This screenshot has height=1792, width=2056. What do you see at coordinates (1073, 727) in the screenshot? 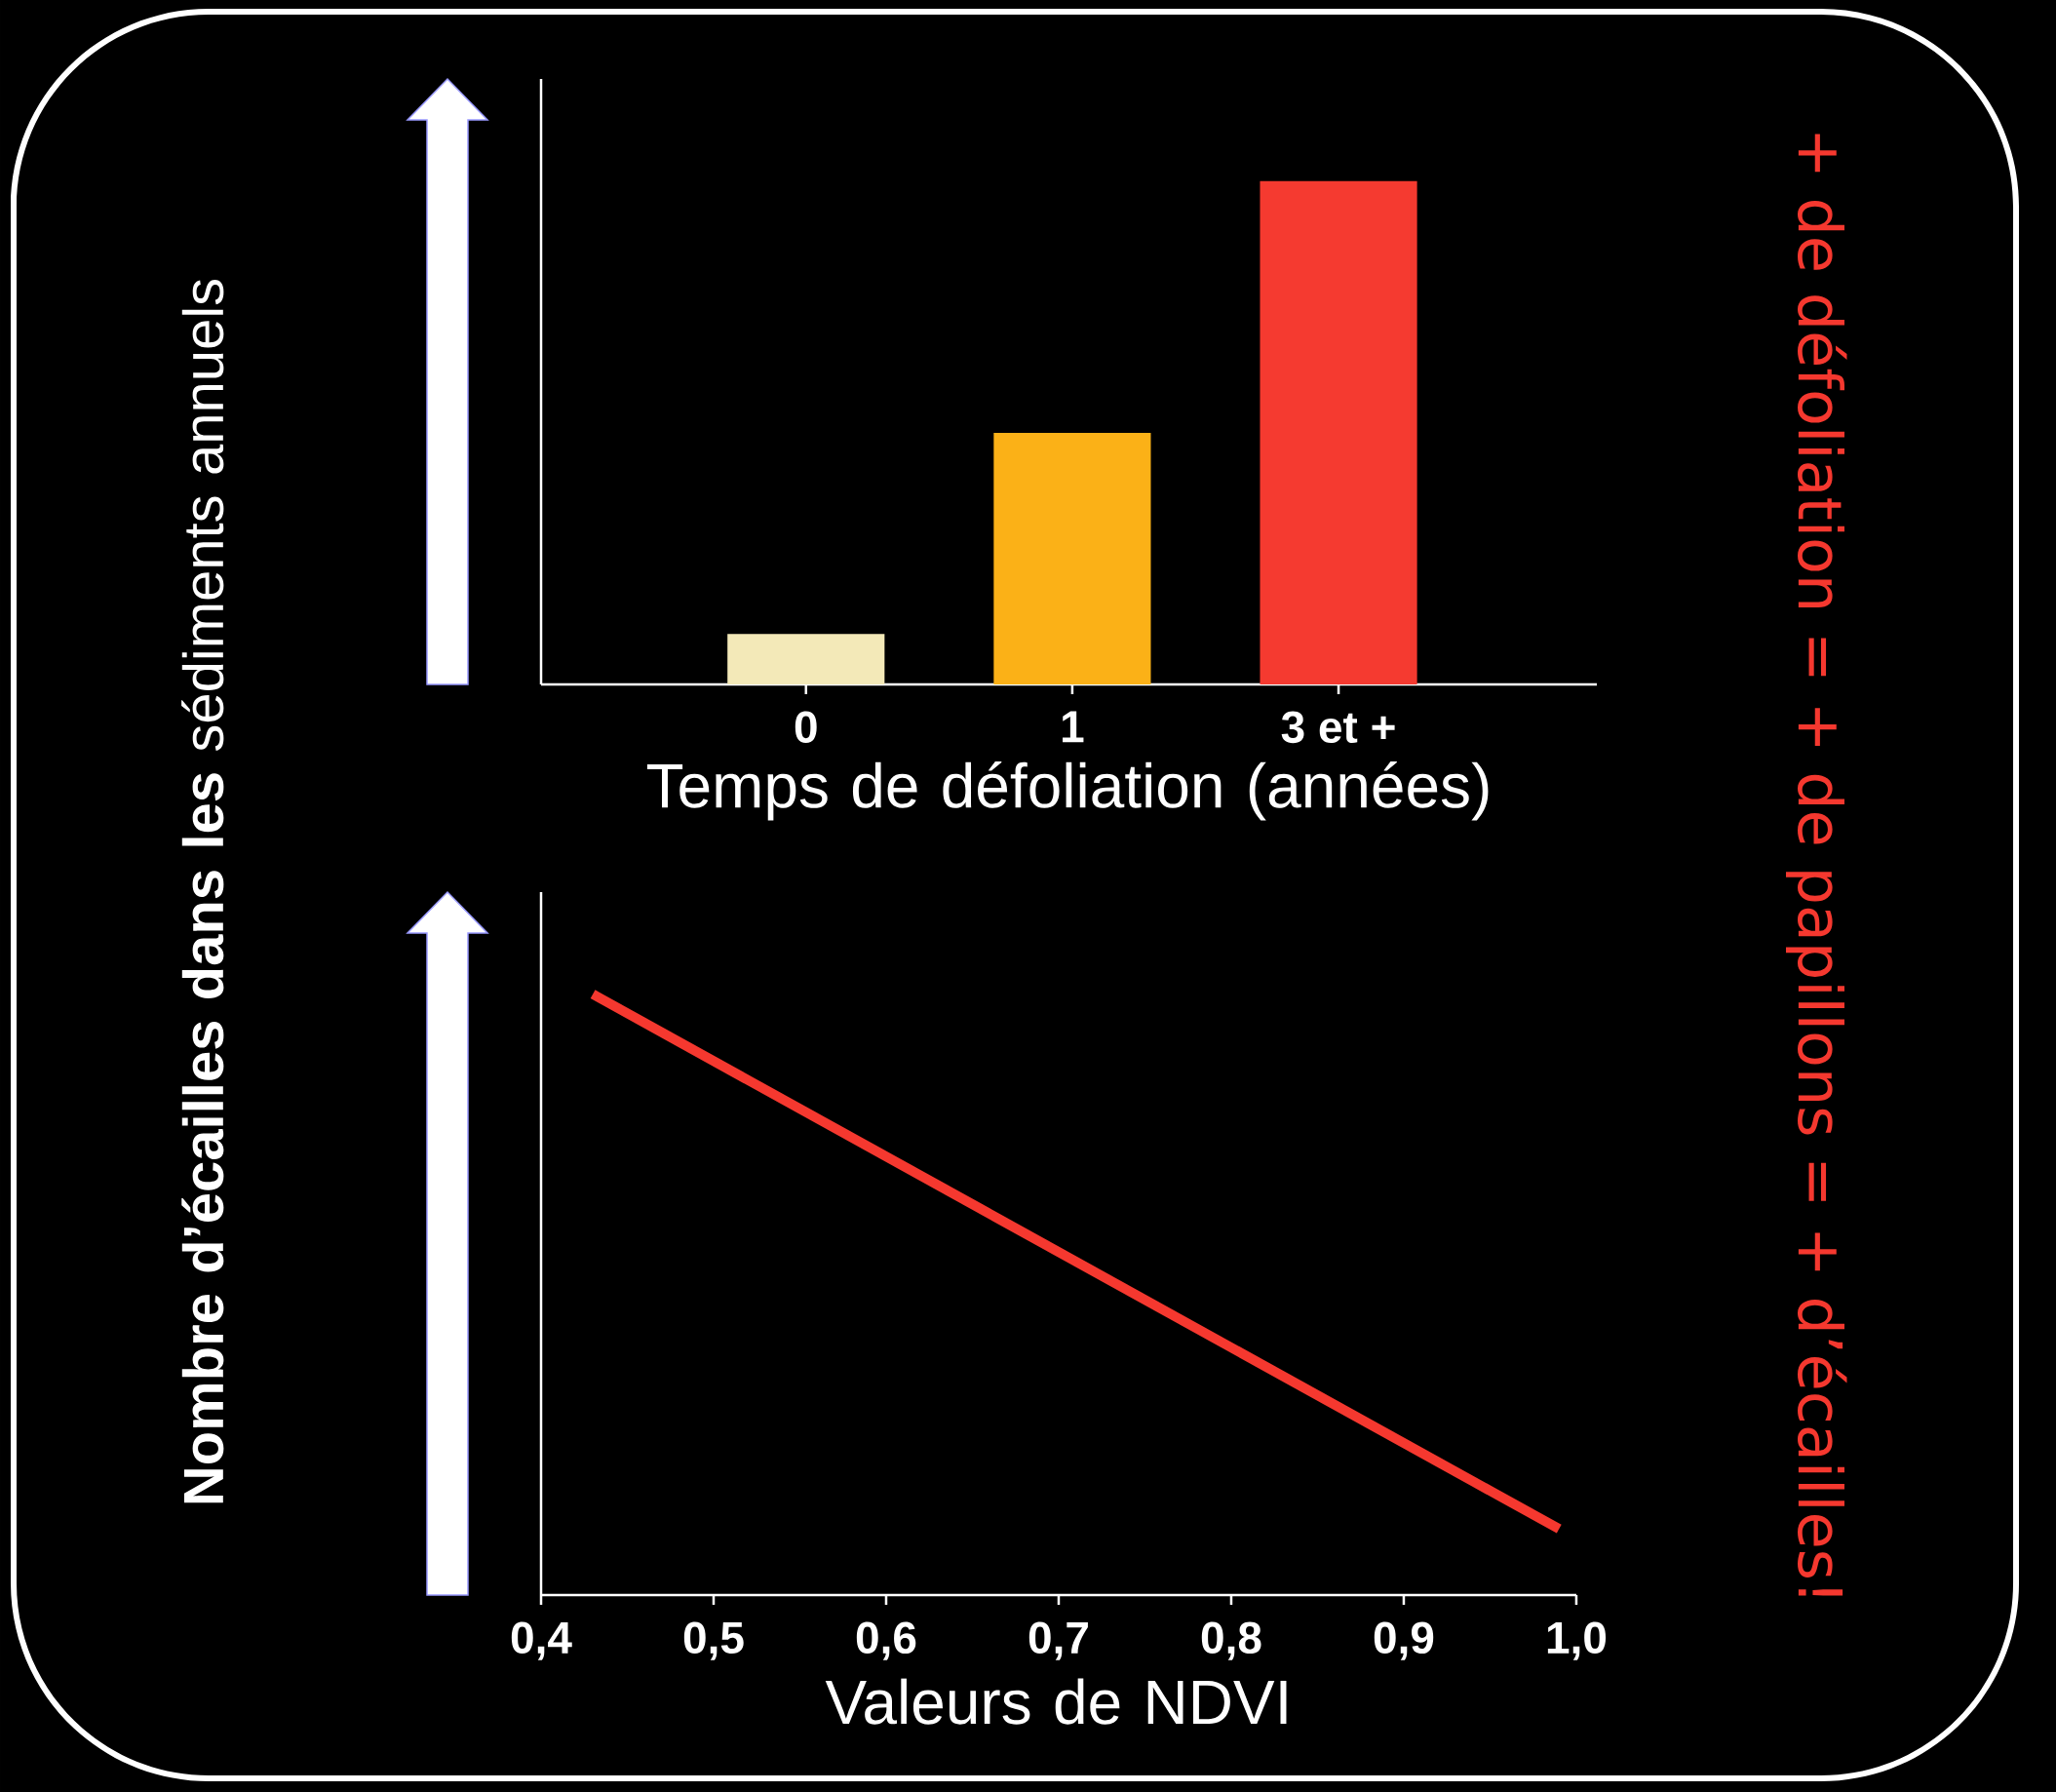
I see `x-tick-label: 1` at bounding box center [1073, 727].